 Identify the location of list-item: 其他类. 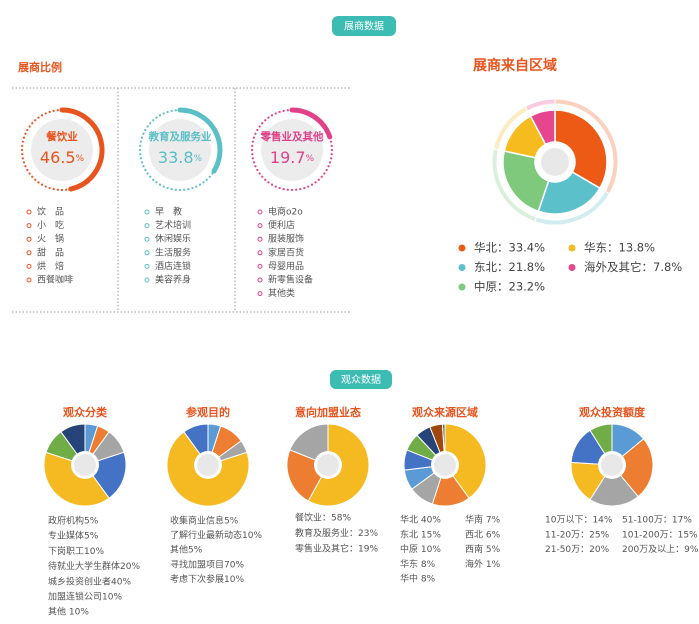
(281, 293).